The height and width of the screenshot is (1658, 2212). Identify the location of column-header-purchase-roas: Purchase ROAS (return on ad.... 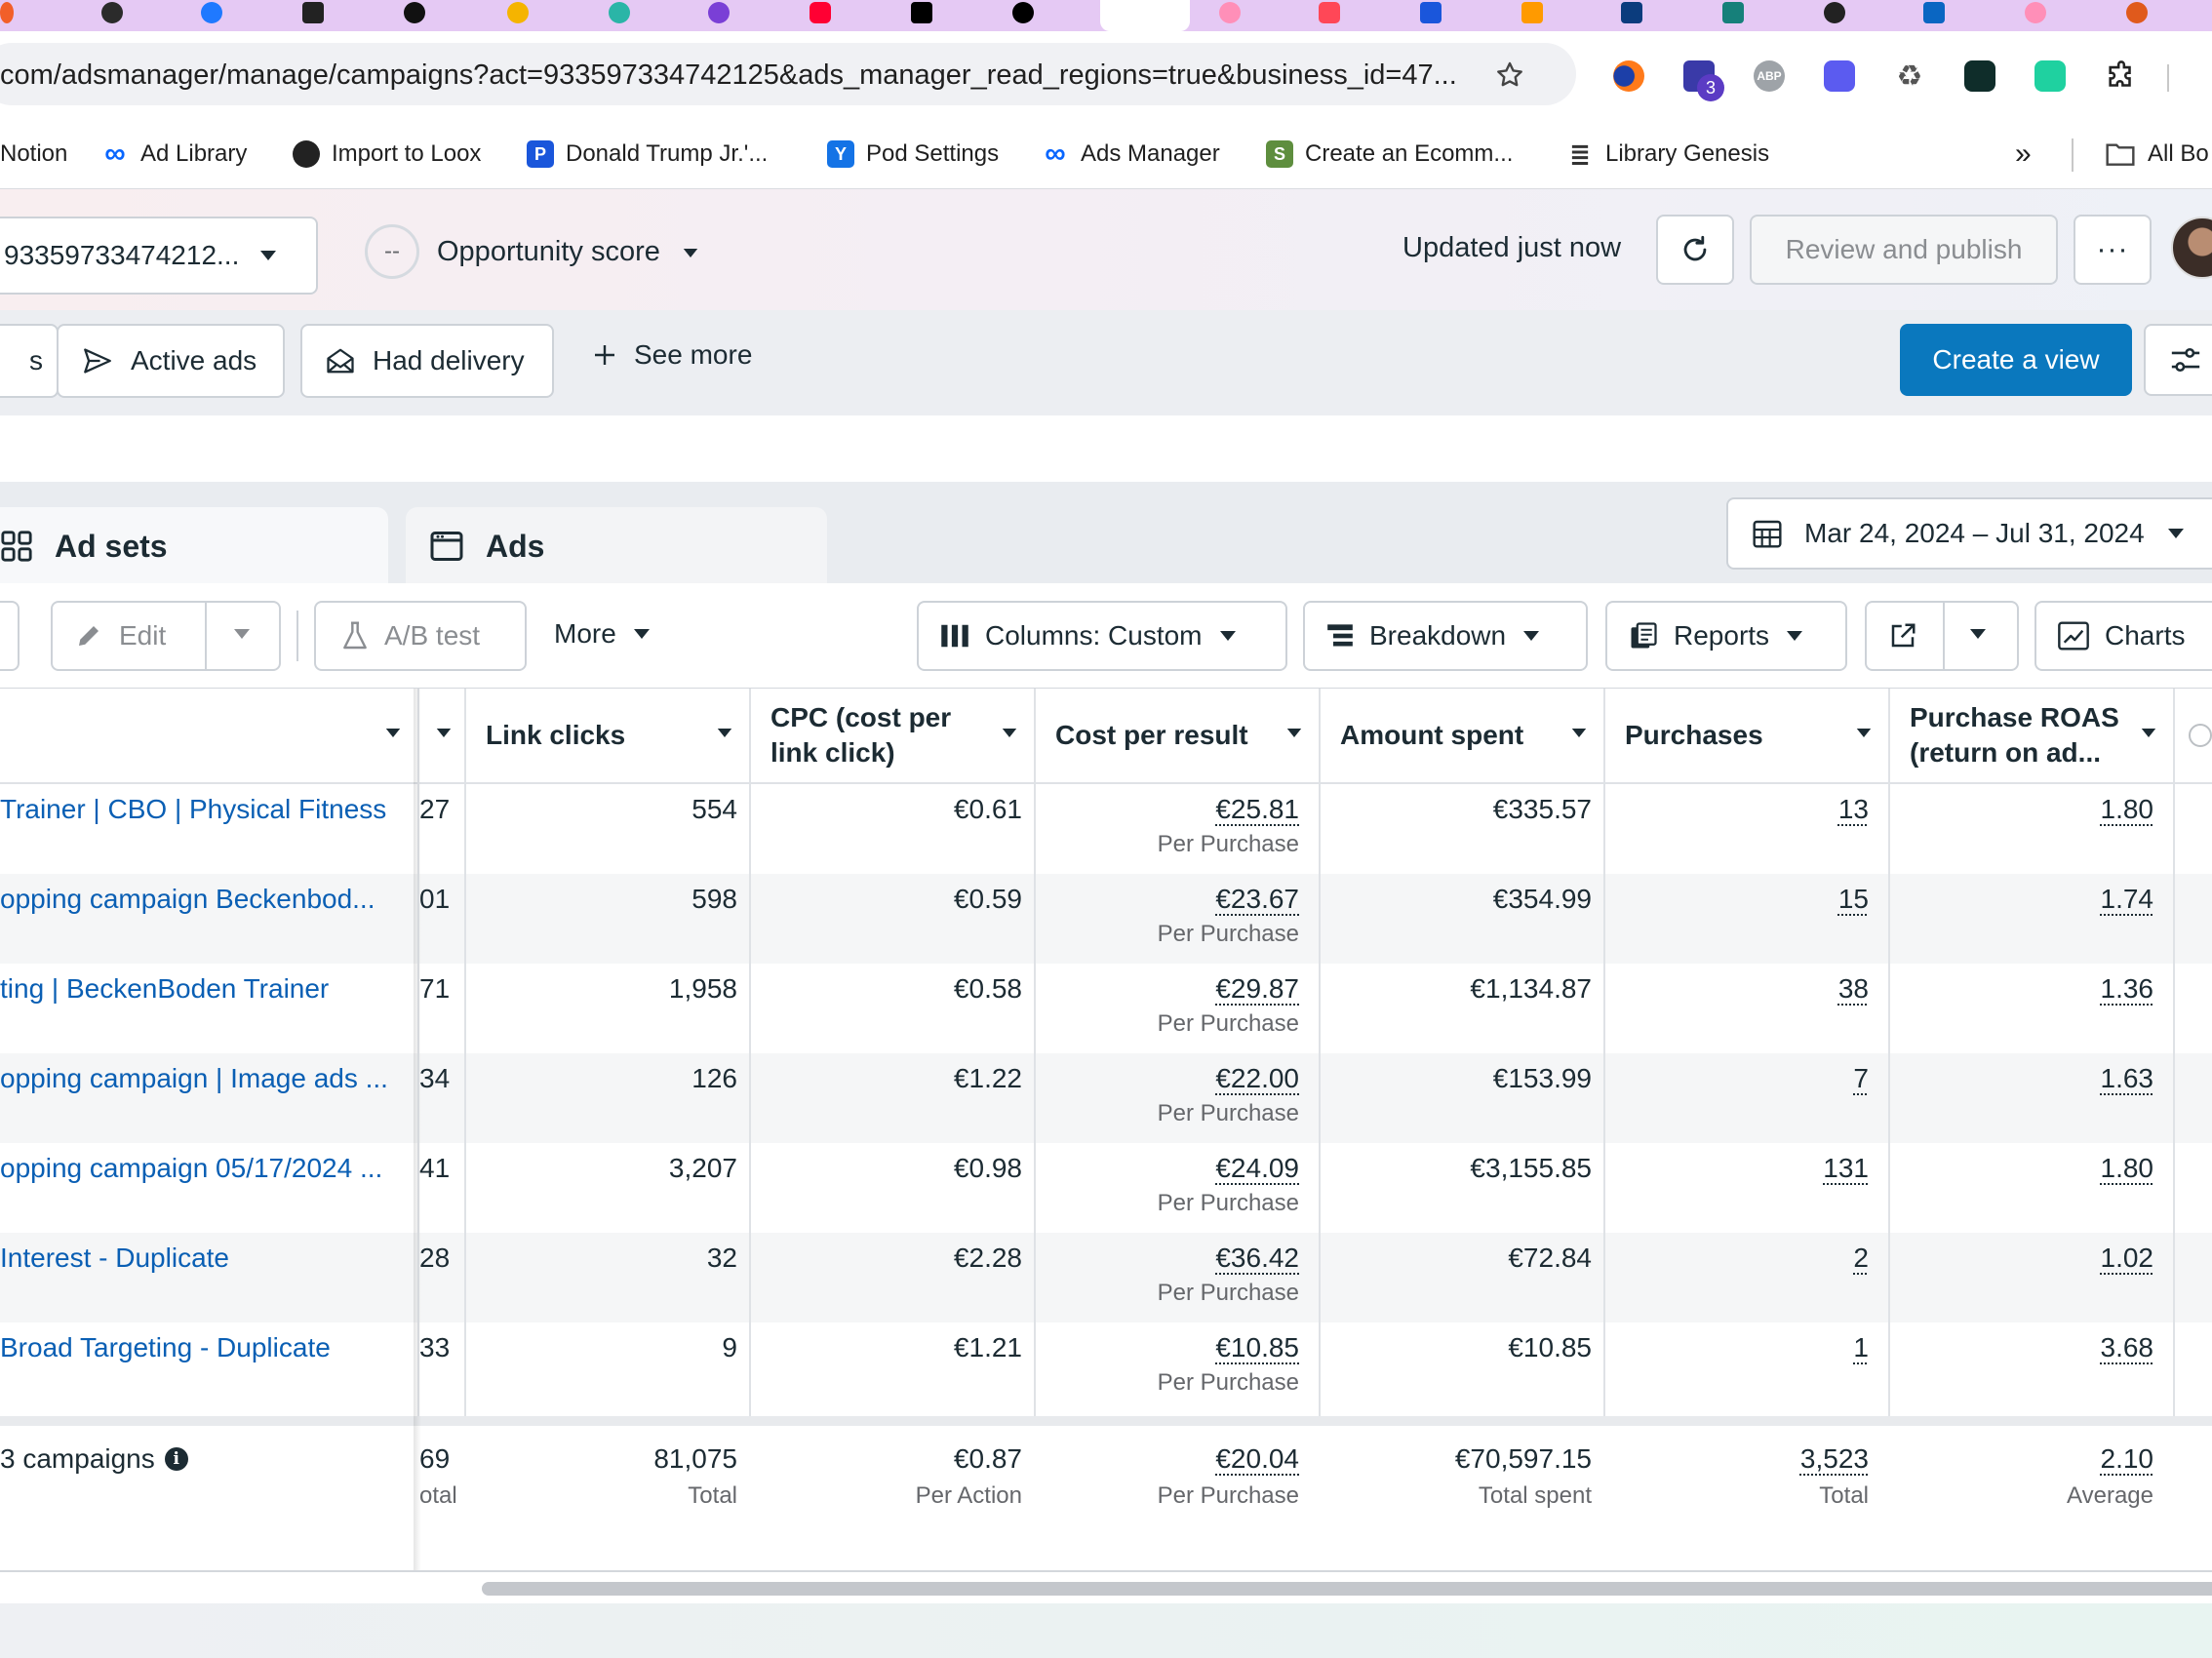
(2031, 736).